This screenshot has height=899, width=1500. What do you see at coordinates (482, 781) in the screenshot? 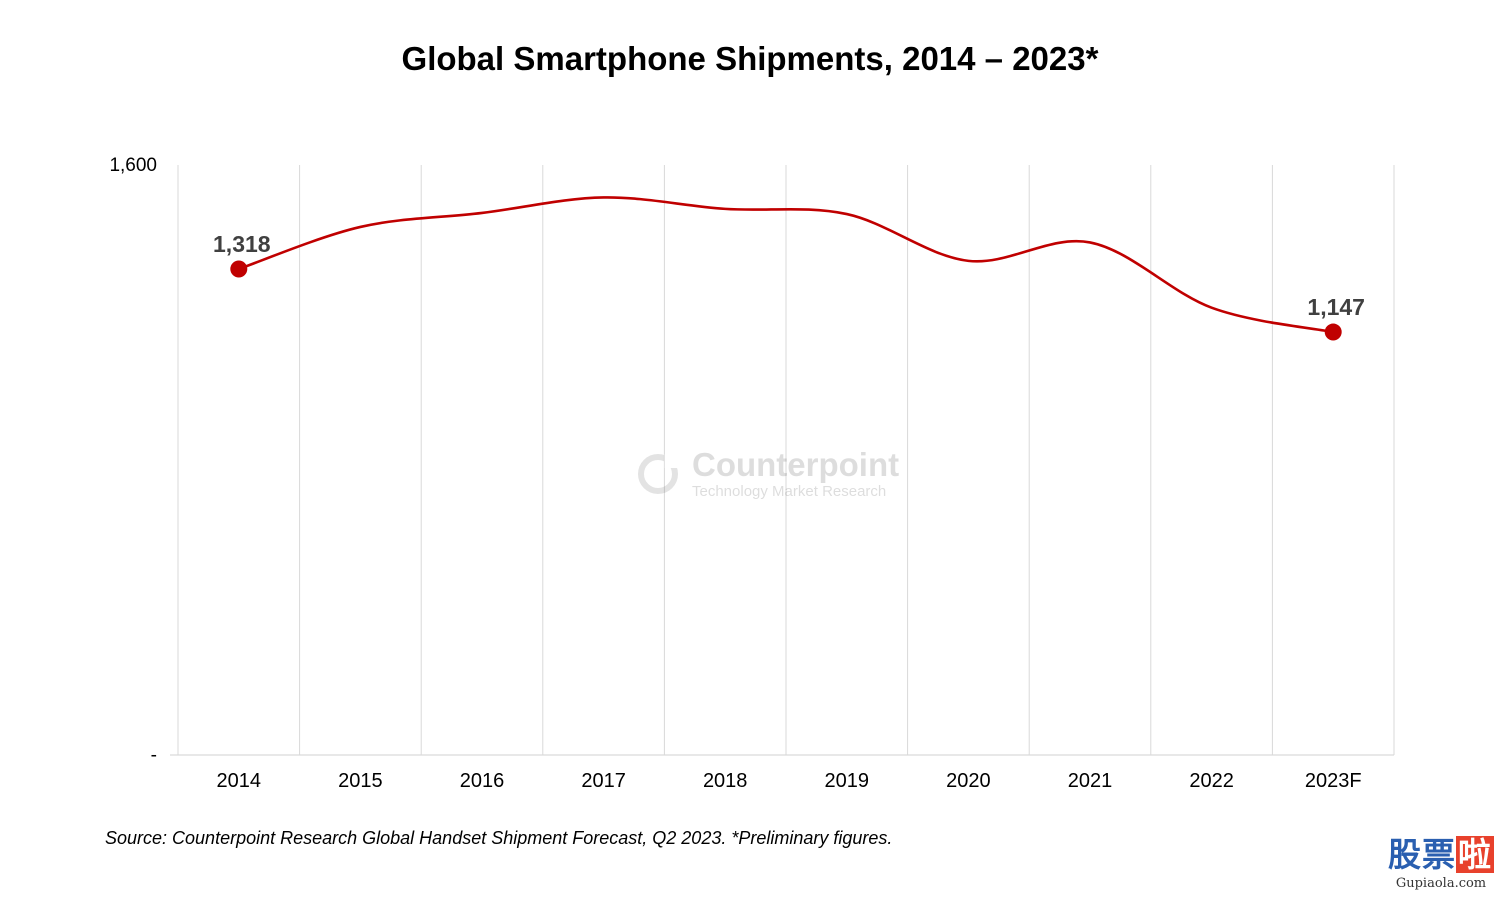
I see `x-tick-label: 2016` at bounding box center [482, 781].